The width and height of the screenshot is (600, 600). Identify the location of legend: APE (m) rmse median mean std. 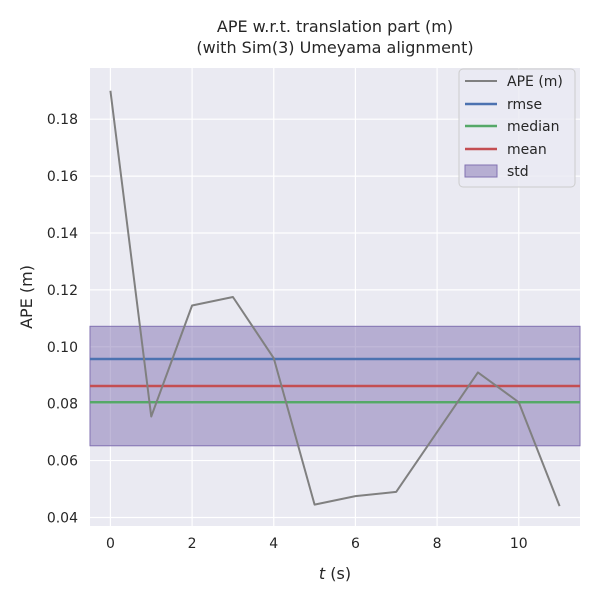
(517, 128).